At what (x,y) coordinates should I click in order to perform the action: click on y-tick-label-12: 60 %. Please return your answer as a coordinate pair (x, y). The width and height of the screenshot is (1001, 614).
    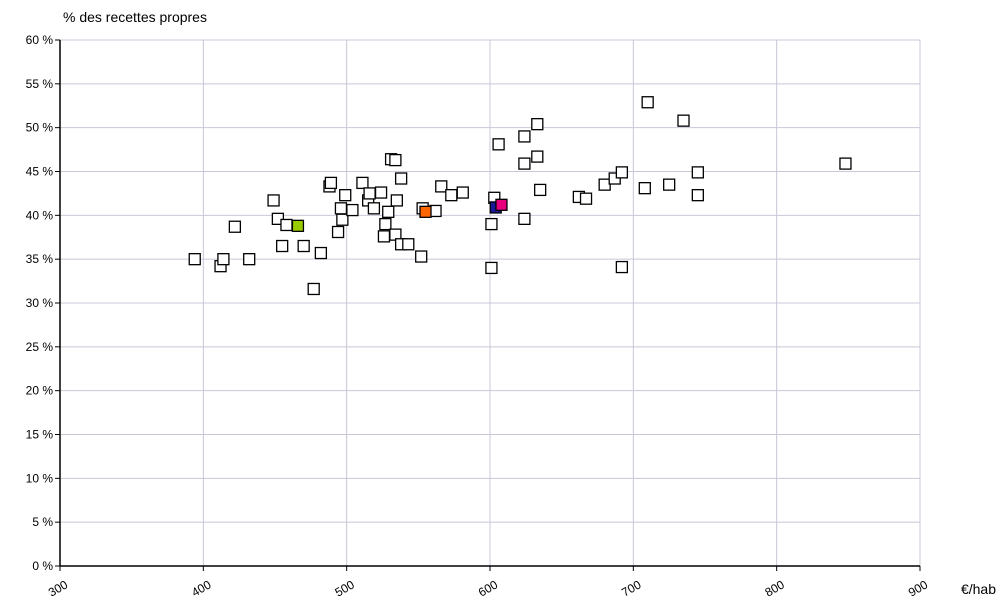
    Looking at the image, I should click on (40, 40).